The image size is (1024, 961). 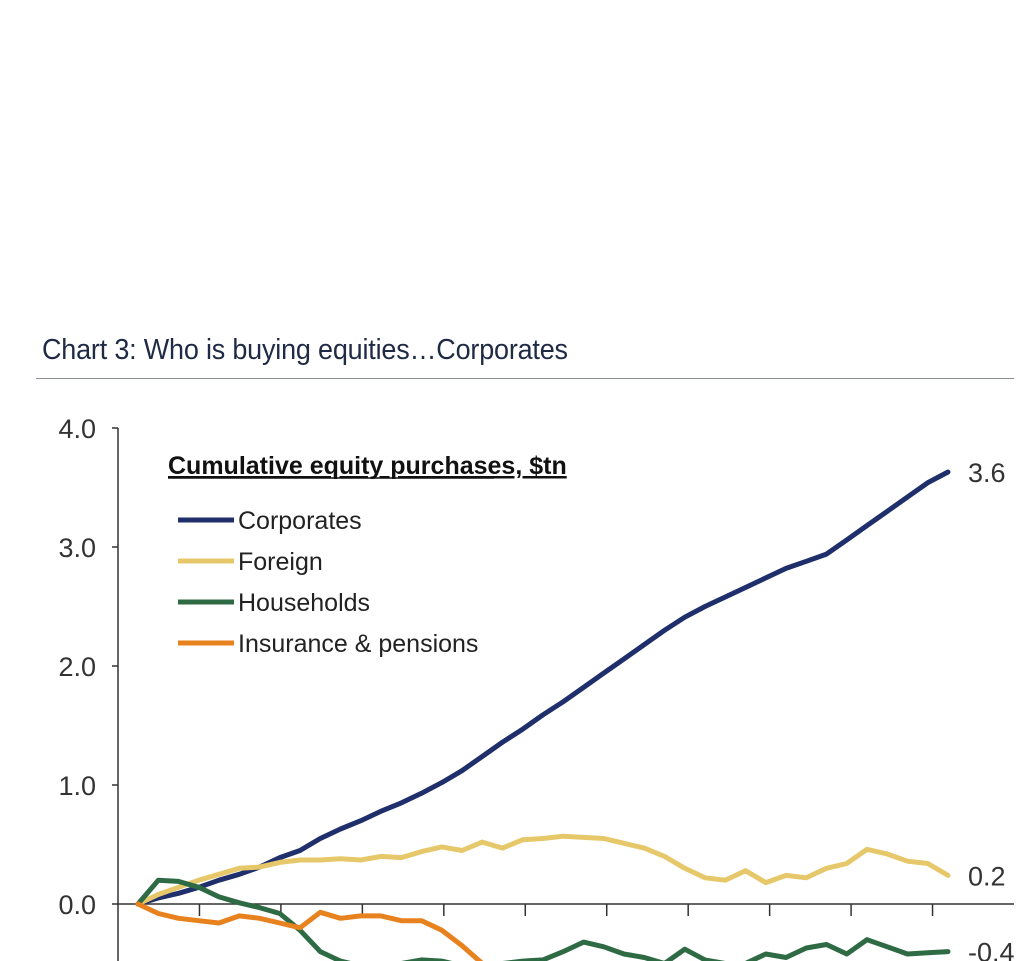 What do you see at coordinates (543, 870) in the screenshot?
I see `series-line-foreign` at bounding box center [543, 870].